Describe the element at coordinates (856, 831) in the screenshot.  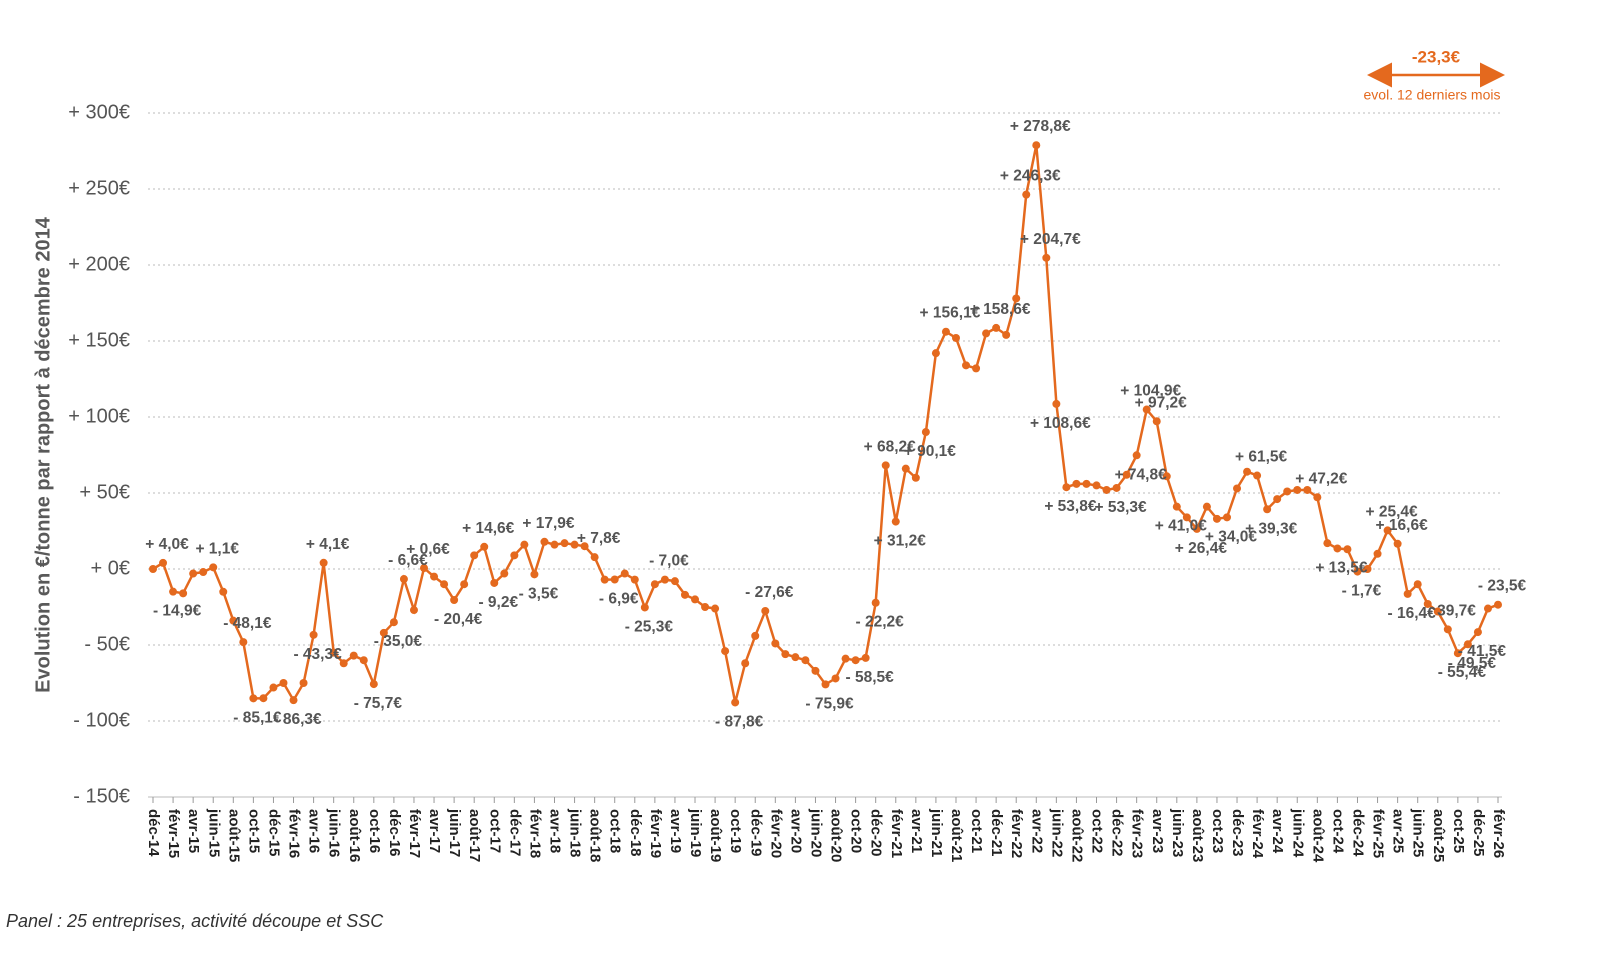
I see `x-tick-label: oct-20` at that location.